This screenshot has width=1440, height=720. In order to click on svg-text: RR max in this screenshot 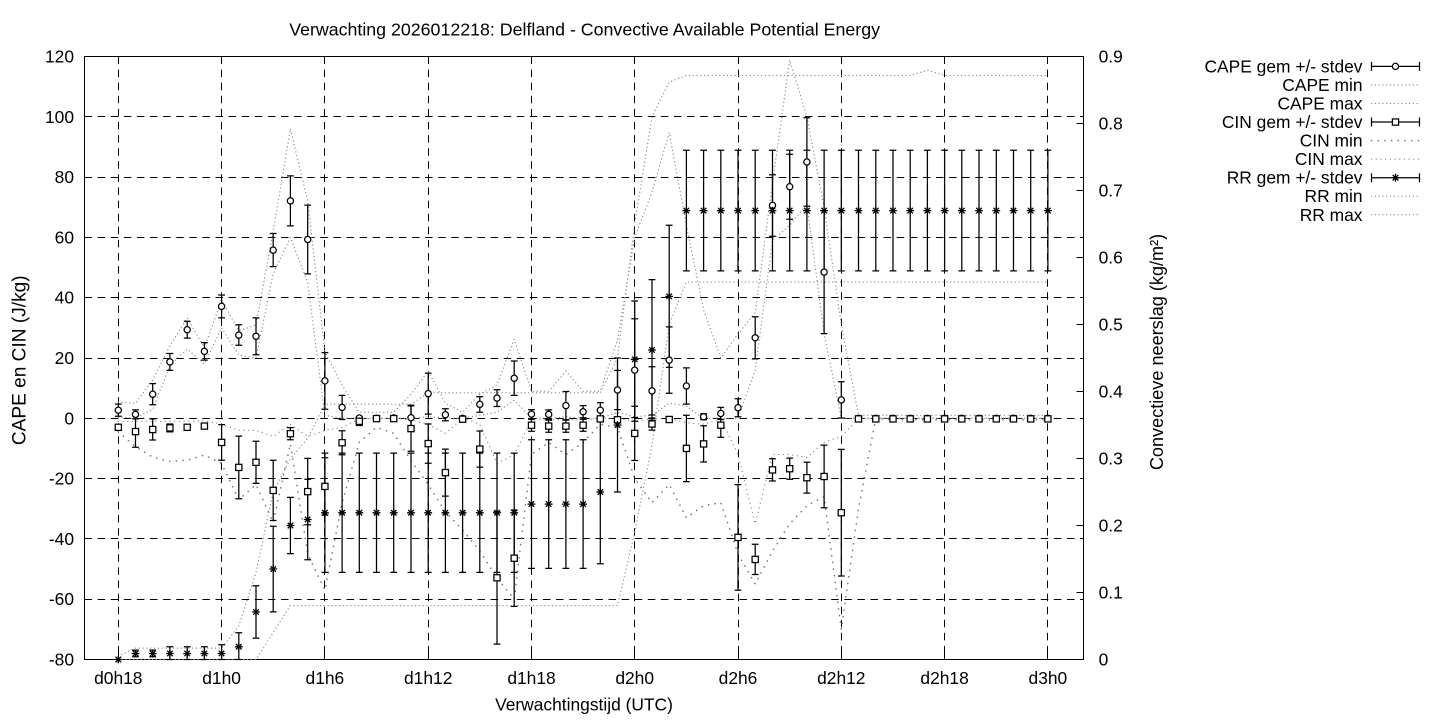, I will do `click(1331, 215)`.